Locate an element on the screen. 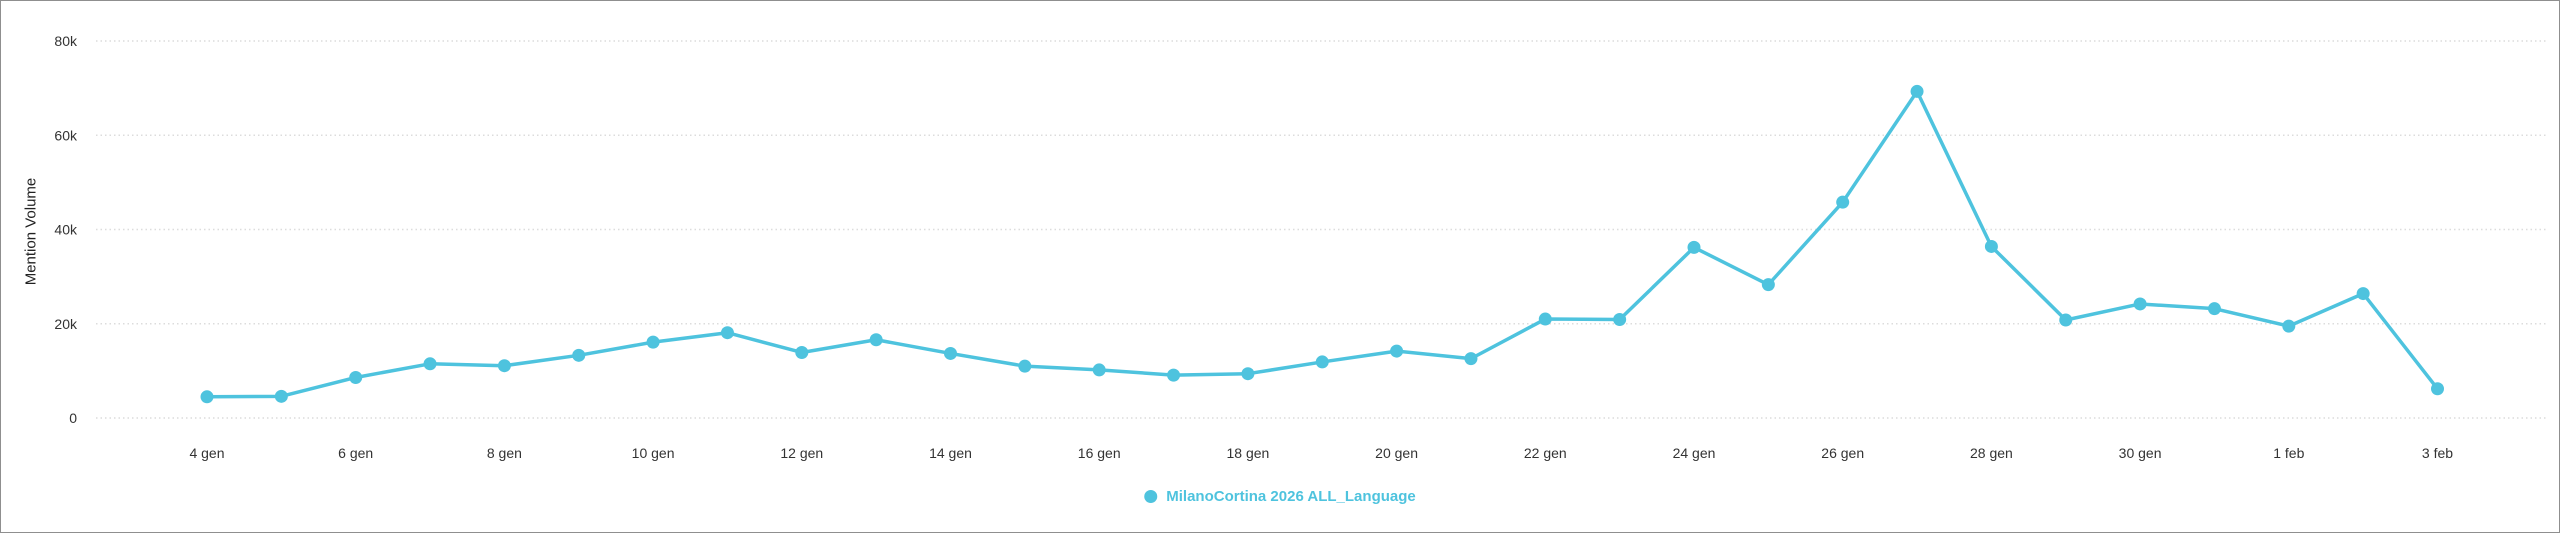 The image size is (2560, 533). x-tick-label: 26 gen is located at coordinates (1842, 453).